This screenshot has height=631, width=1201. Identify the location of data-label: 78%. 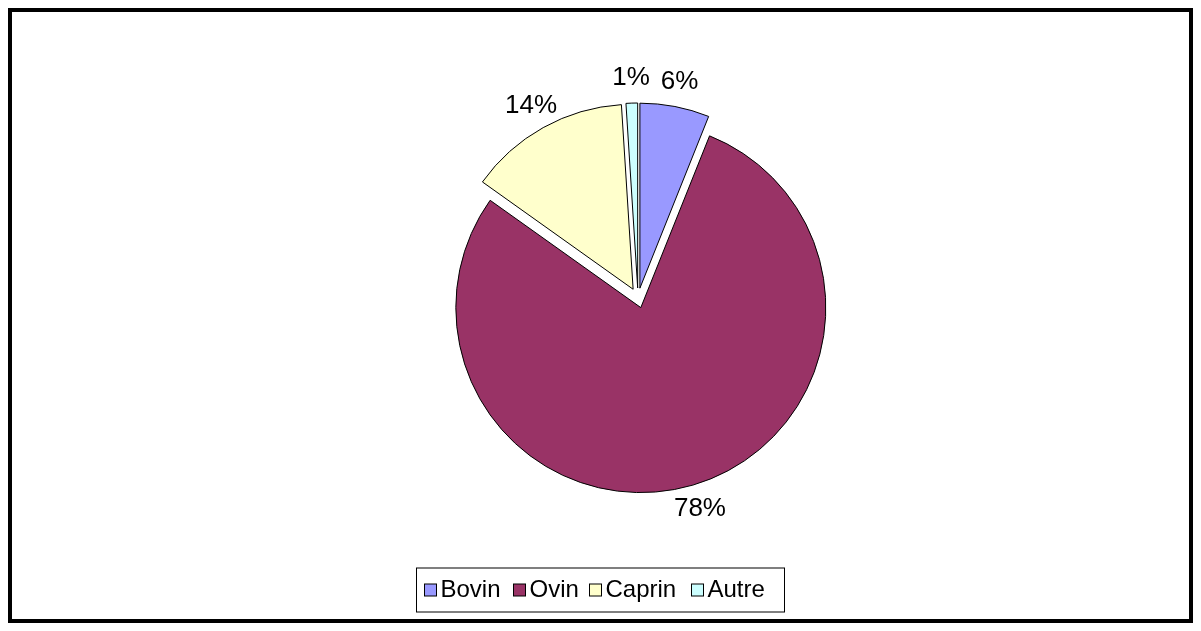
(699, 506).